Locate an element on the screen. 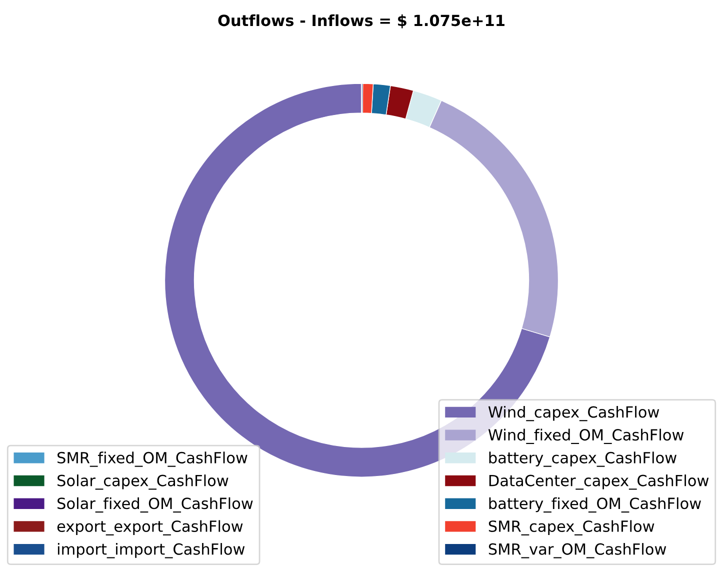 This screenshot has width=723, height=572. legend-label: Wind_fixed_OM_CashFlow is located at coordinates (586, 436).